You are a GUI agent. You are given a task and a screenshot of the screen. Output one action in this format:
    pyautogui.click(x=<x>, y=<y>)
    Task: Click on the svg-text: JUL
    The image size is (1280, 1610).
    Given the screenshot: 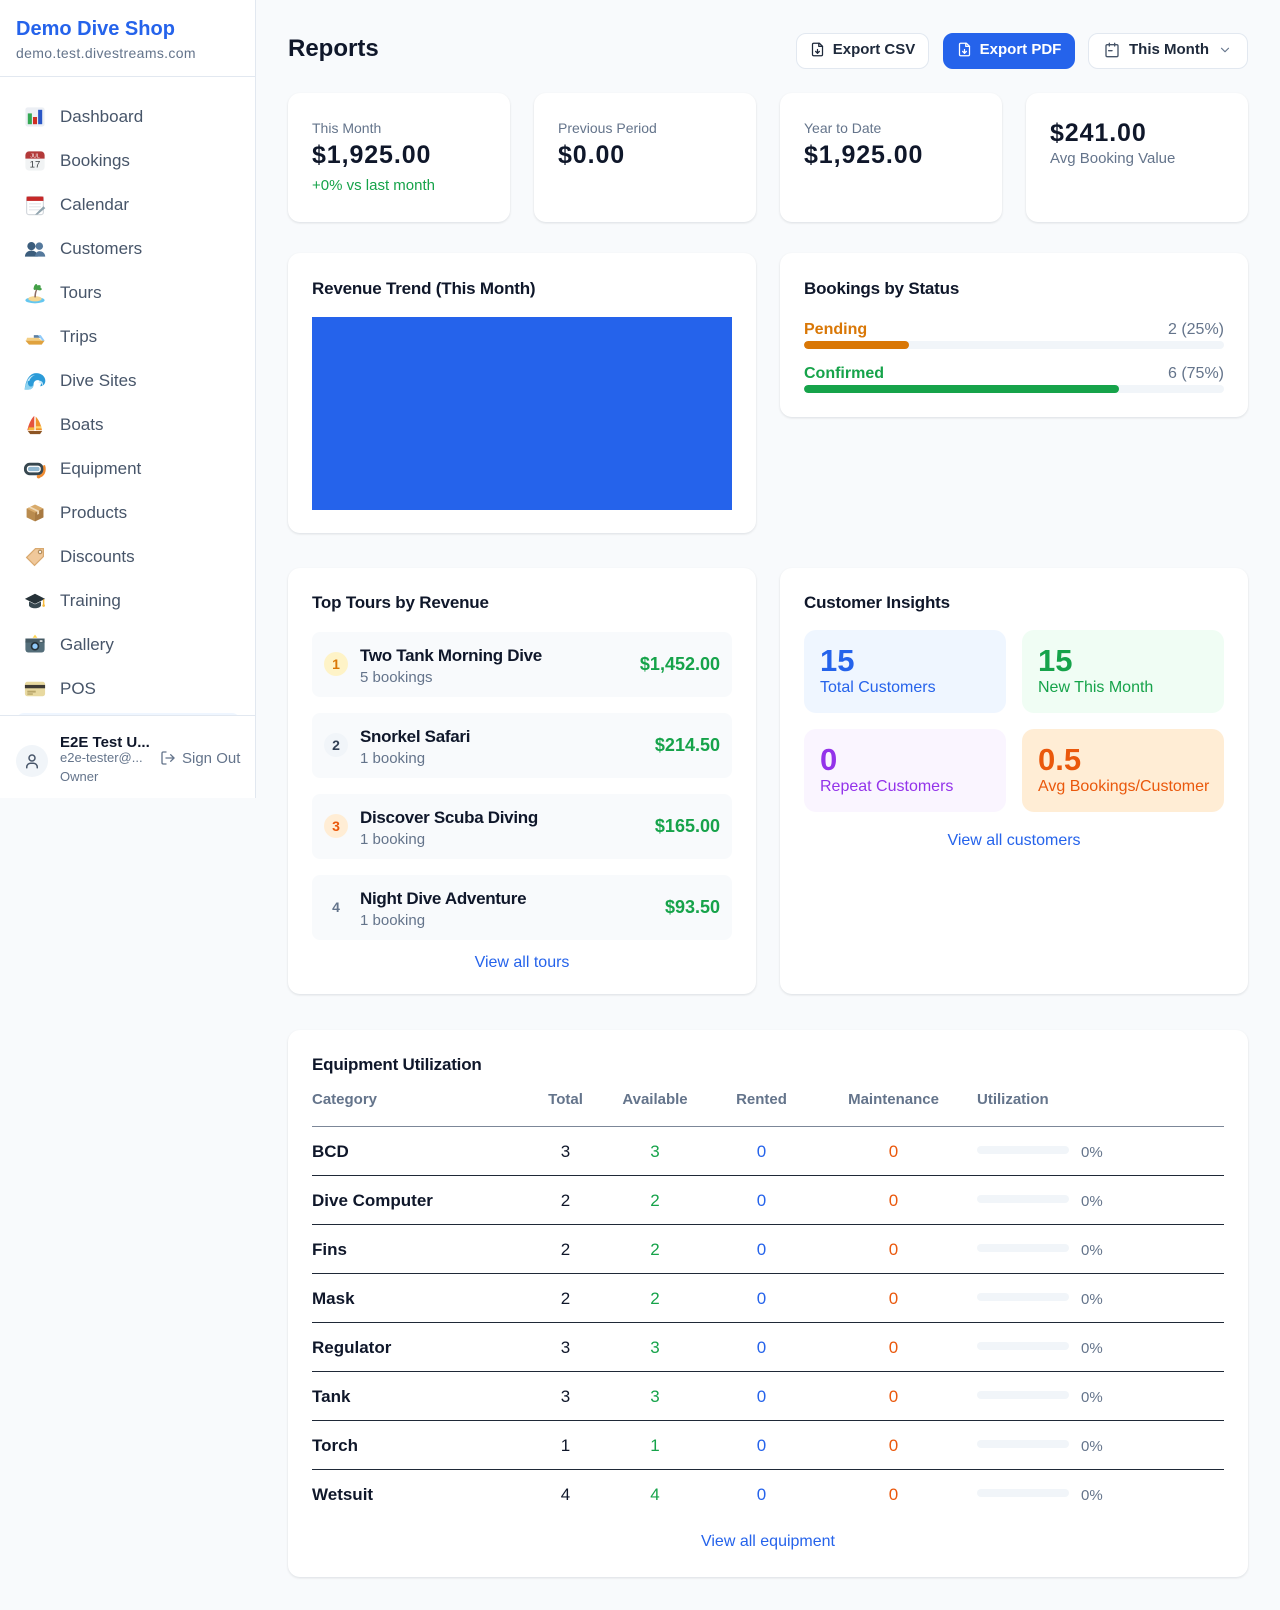 What is the action you would take?
    pyautogui.click(x=34, y=156)
    